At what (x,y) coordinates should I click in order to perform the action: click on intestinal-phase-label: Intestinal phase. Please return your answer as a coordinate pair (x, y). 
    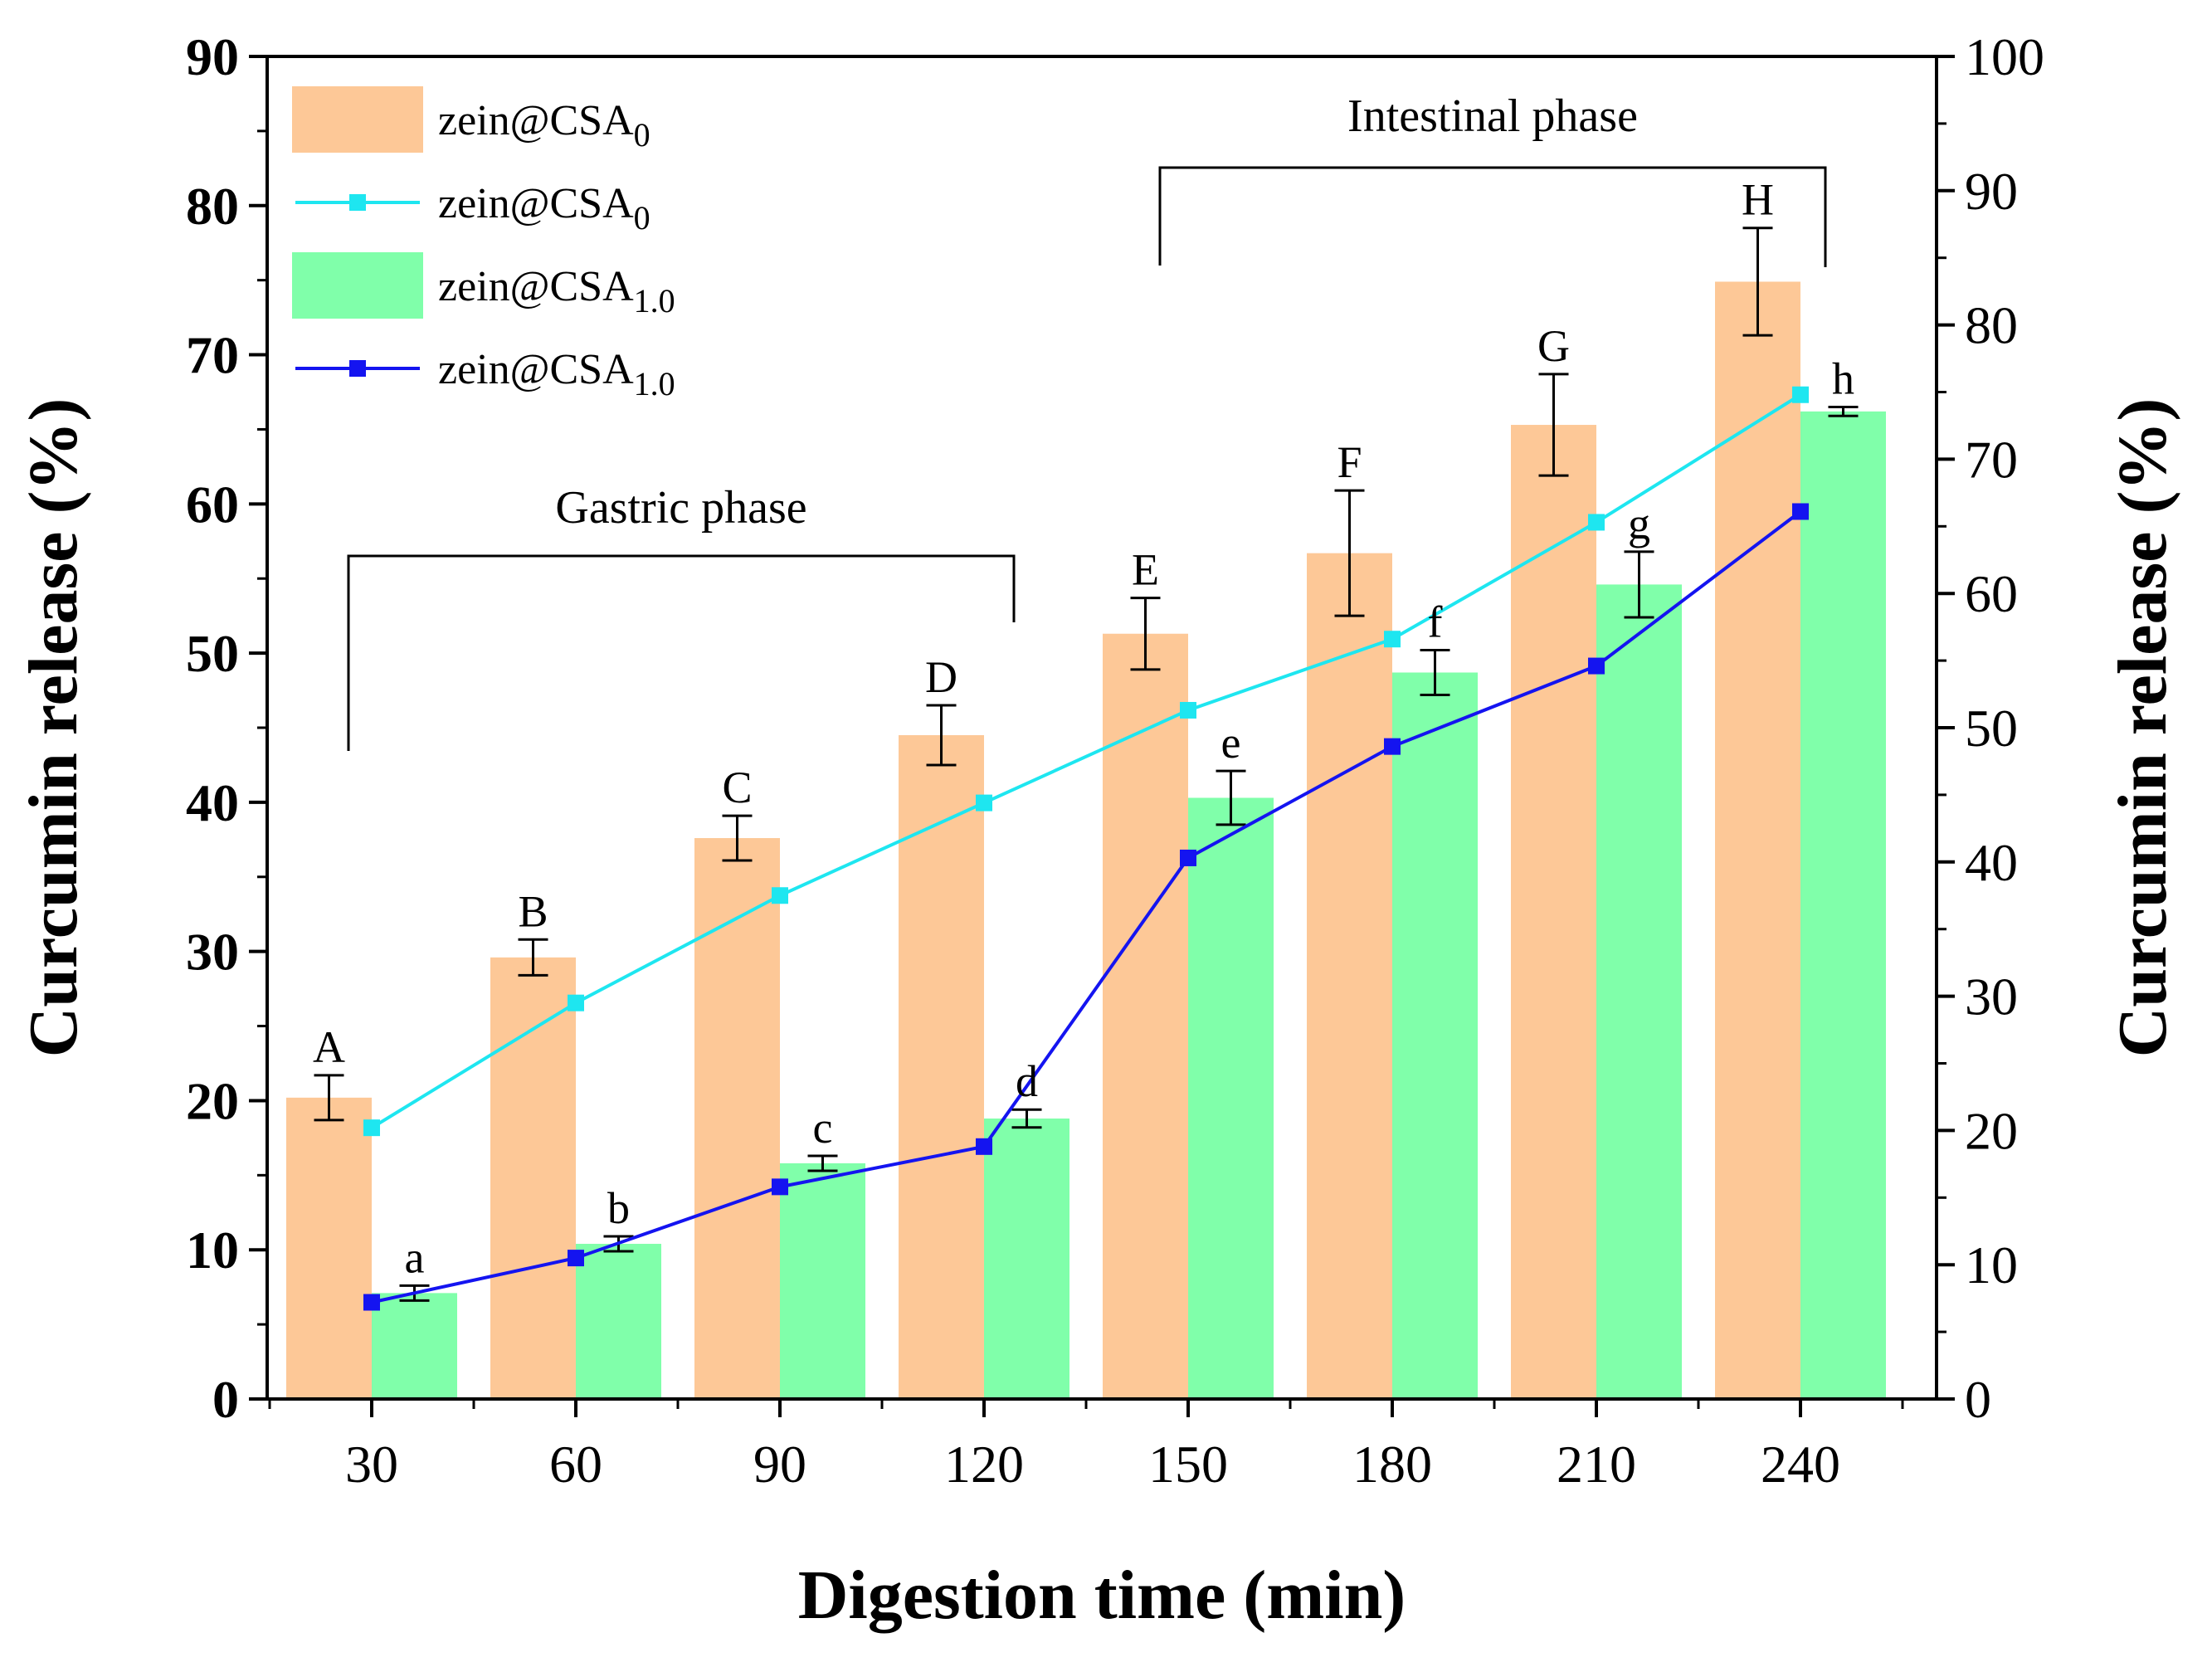
    Looking at the image, I should click on (1492, 116).